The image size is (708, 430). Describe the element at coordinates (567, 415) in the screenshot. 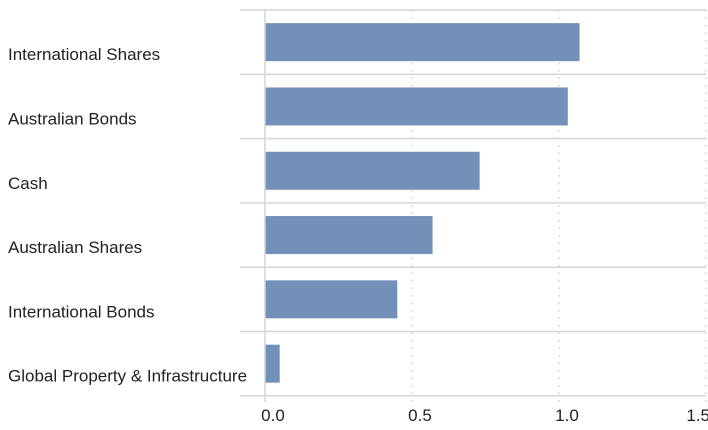

I see `x-tick-label: 1.0` at that location.